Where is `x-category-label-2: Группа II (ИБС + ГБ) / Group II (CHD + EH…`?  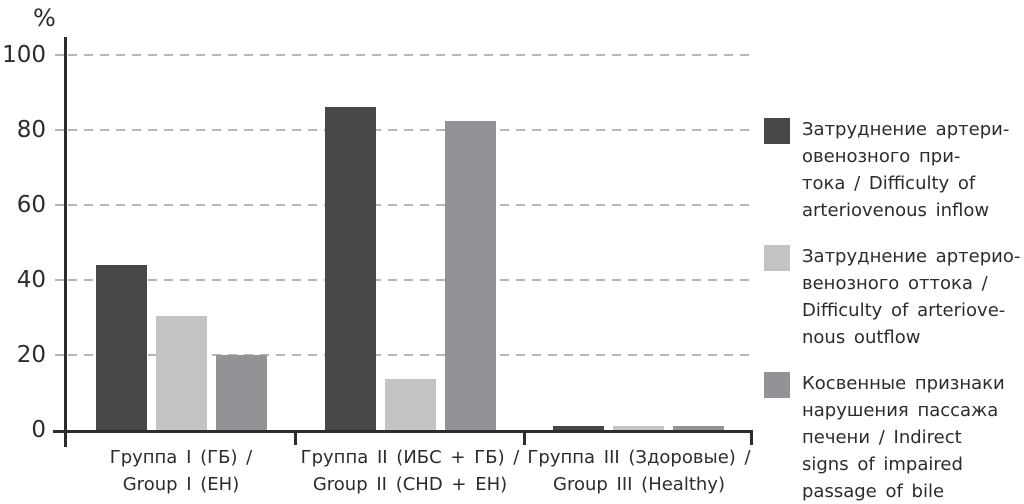
x-category-label-2: Группа II (ИБС + ГБ) / Group II (CHD + EH… is located at coordinates (410, 471).